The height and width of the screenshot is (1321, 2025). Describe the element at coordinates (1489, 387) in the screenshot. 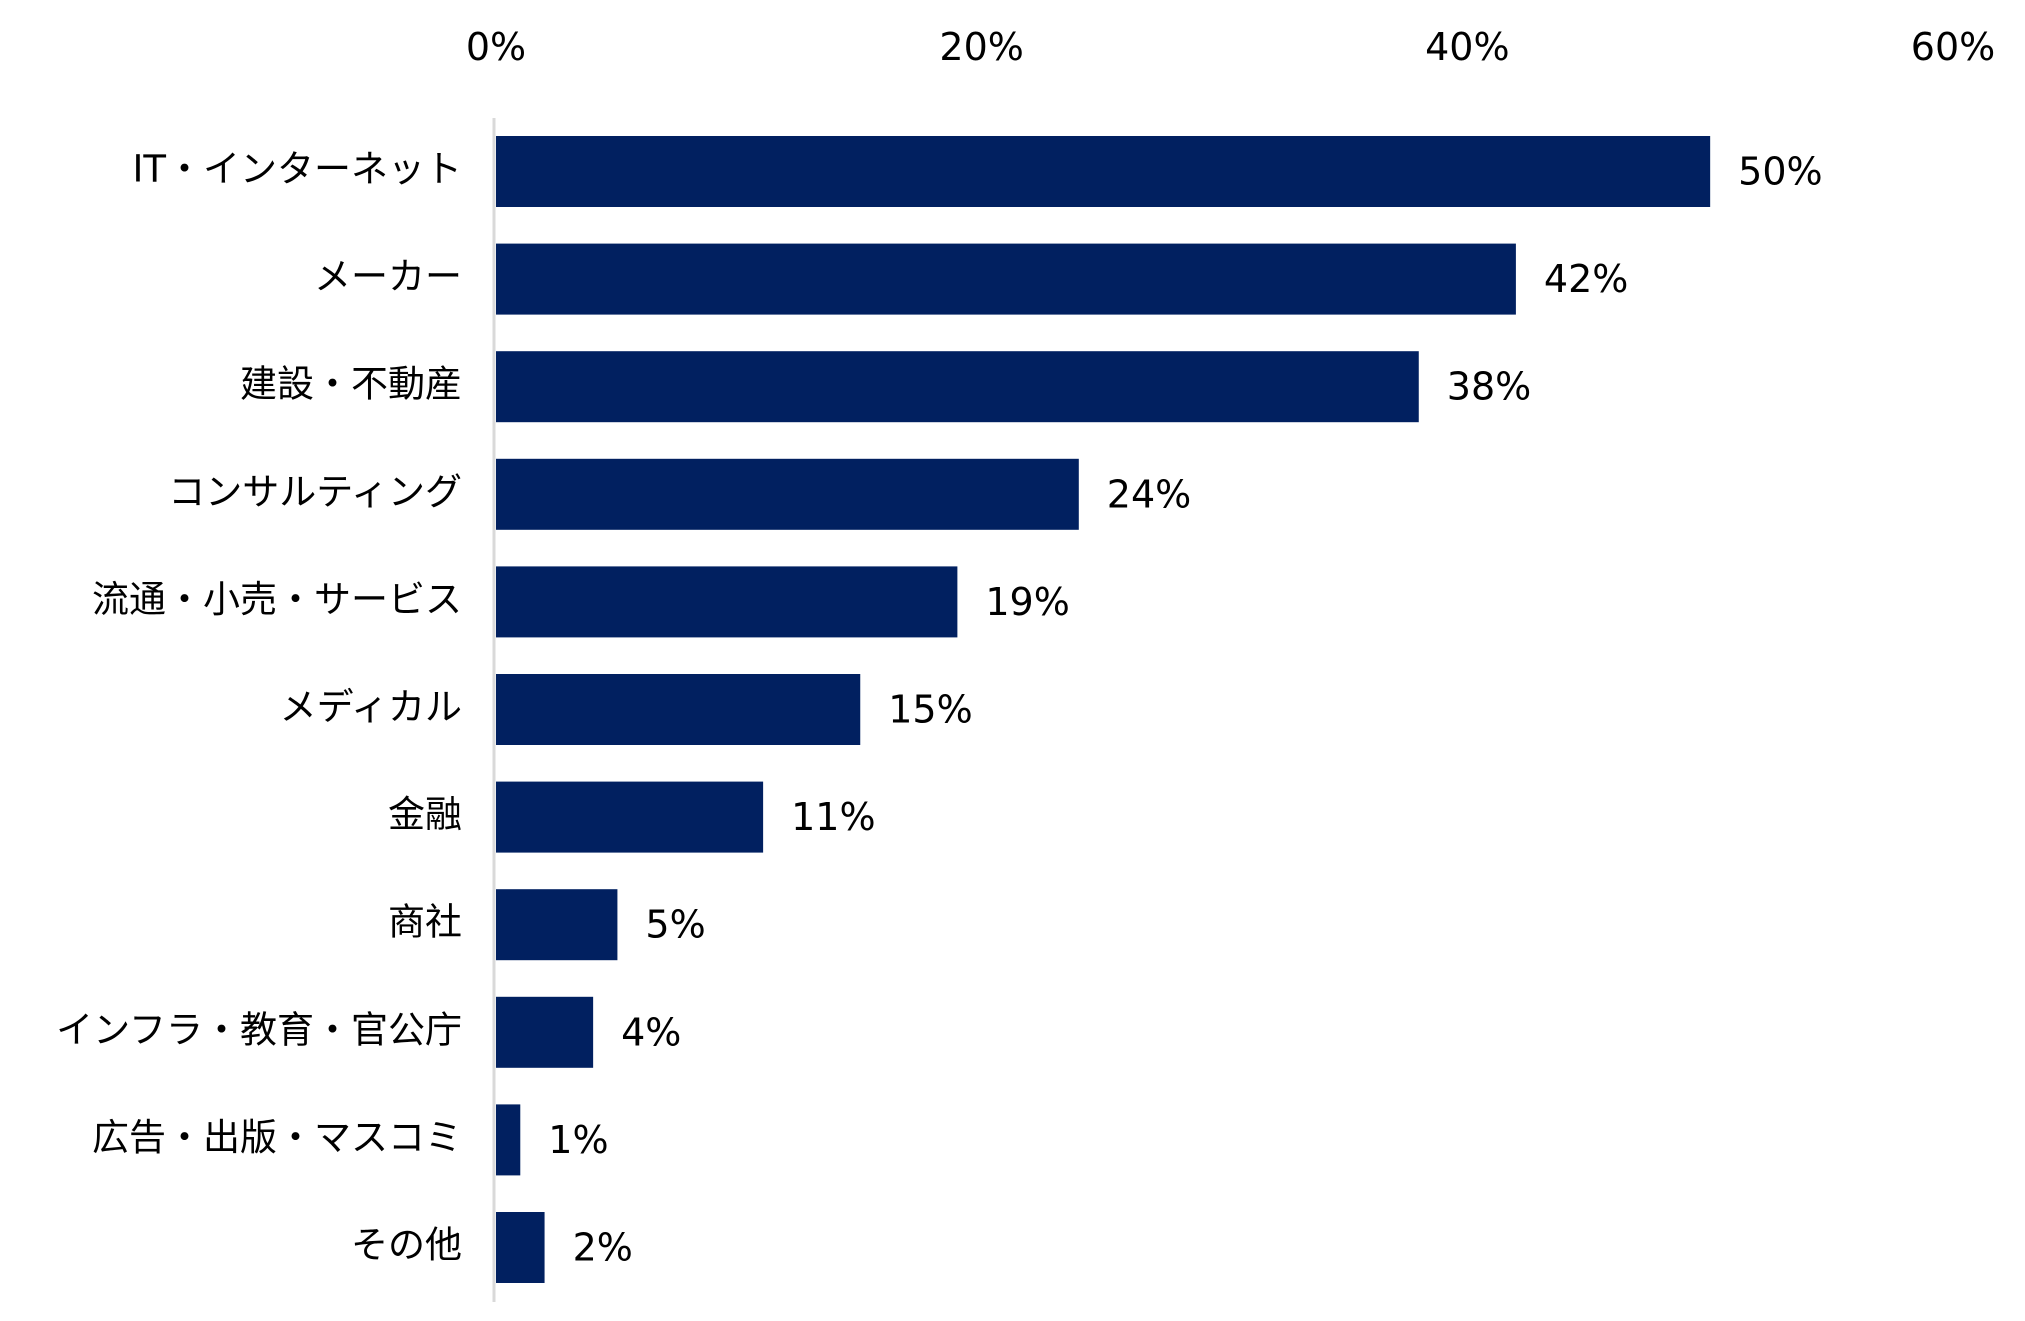

I see `data-label: 38%` at that location.